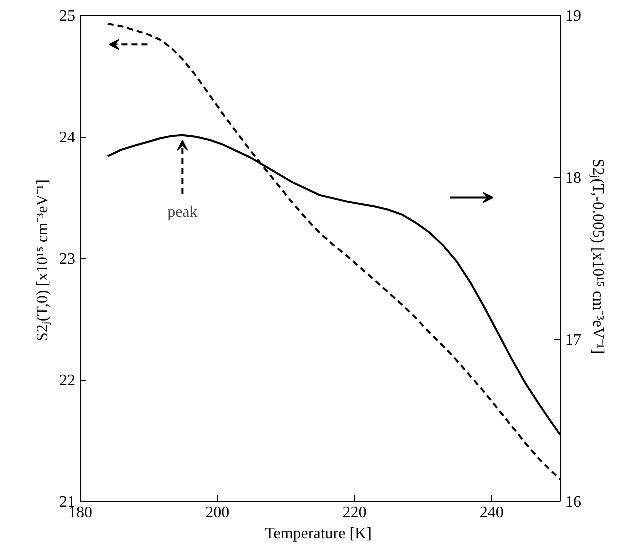  What do you see at coordinates (183, 212) in the screenshot?
I see `annotation: peak` at bounding box center [183, 212].